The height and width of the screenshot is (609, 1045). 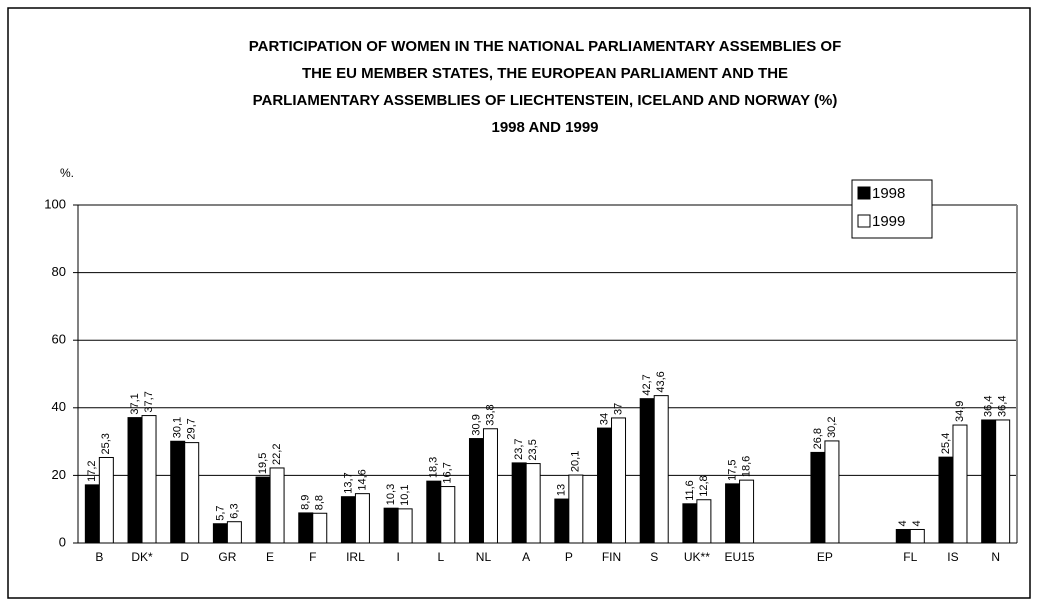 What do you see at coordinates (440, 557) in the screenshot?
I see `x-tick-label: L` at bounding box center [440, 557].